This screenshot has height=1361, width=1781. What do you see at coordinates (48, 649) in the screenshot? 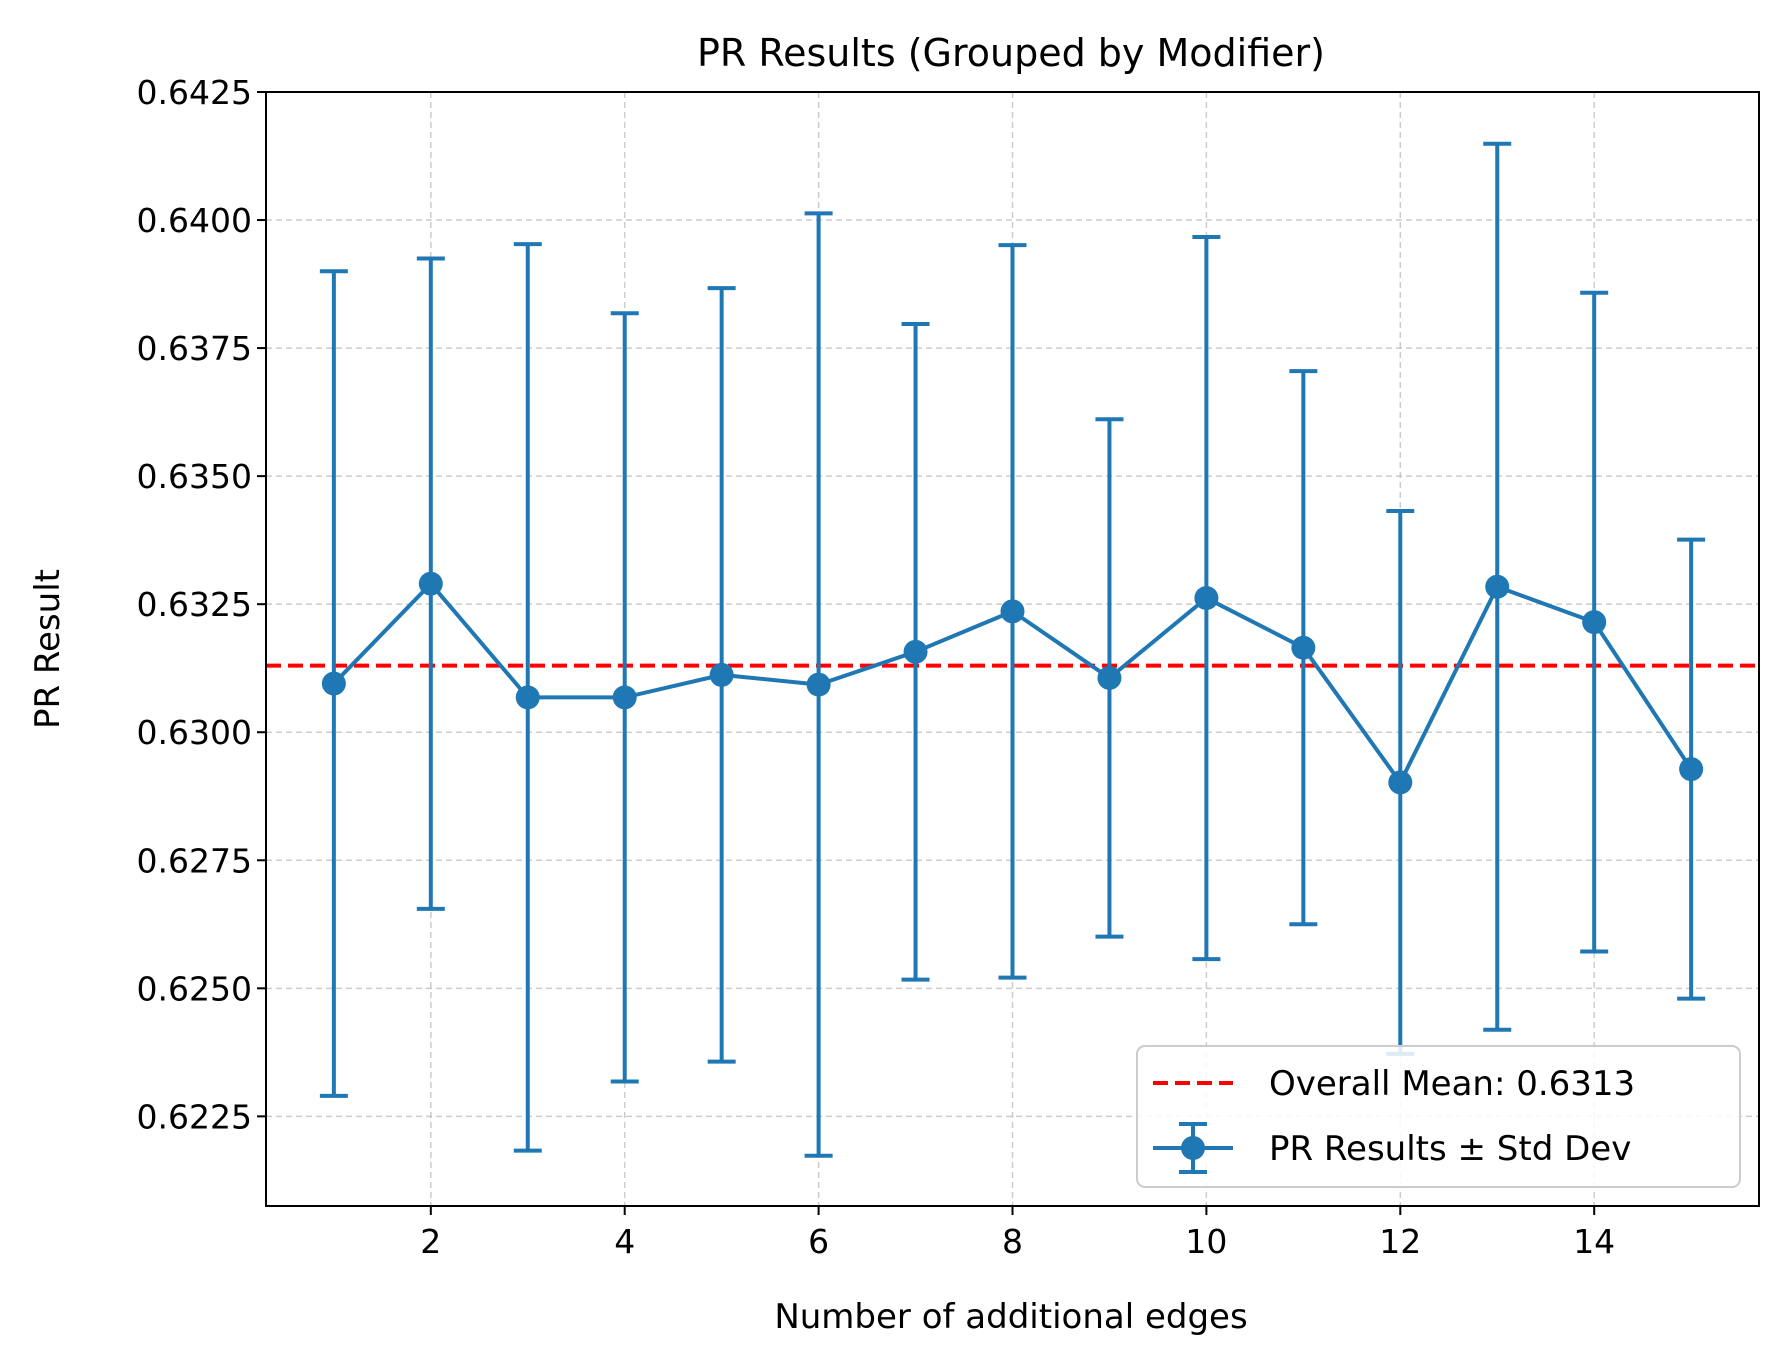
I see `y-axis-label: PR Result` at bounding box center [48, 649].